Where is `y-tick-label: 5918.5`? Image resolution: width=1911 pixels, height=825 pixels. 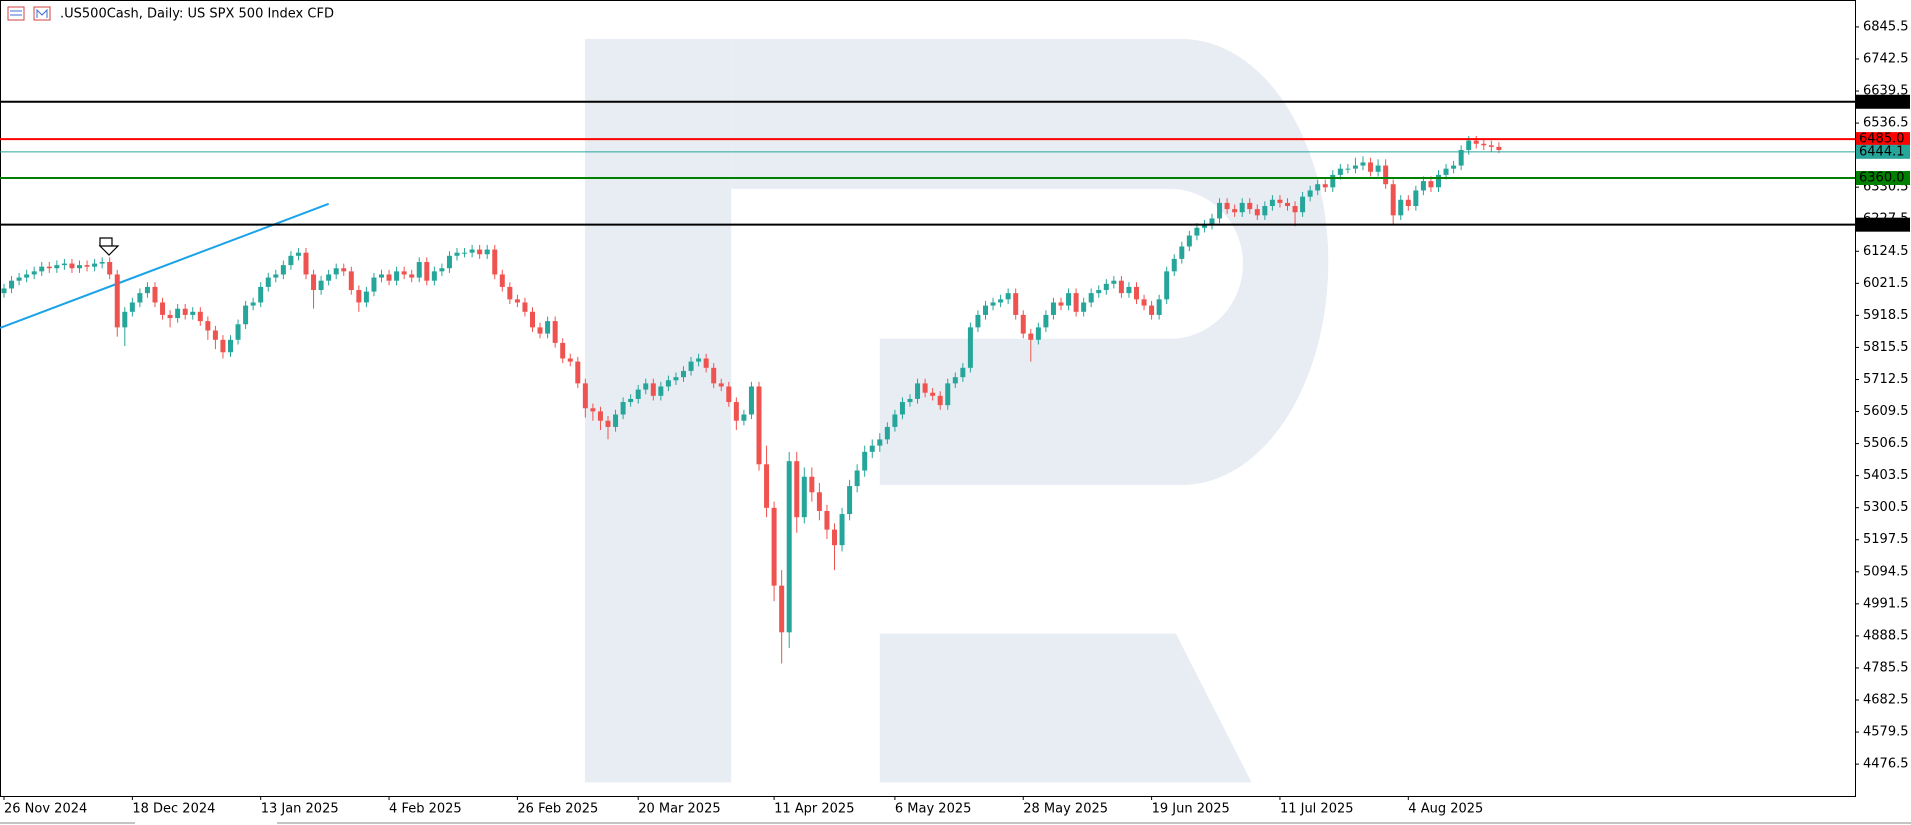
y-tick-label: 5918.5 is located at coordinates (1886, 315).